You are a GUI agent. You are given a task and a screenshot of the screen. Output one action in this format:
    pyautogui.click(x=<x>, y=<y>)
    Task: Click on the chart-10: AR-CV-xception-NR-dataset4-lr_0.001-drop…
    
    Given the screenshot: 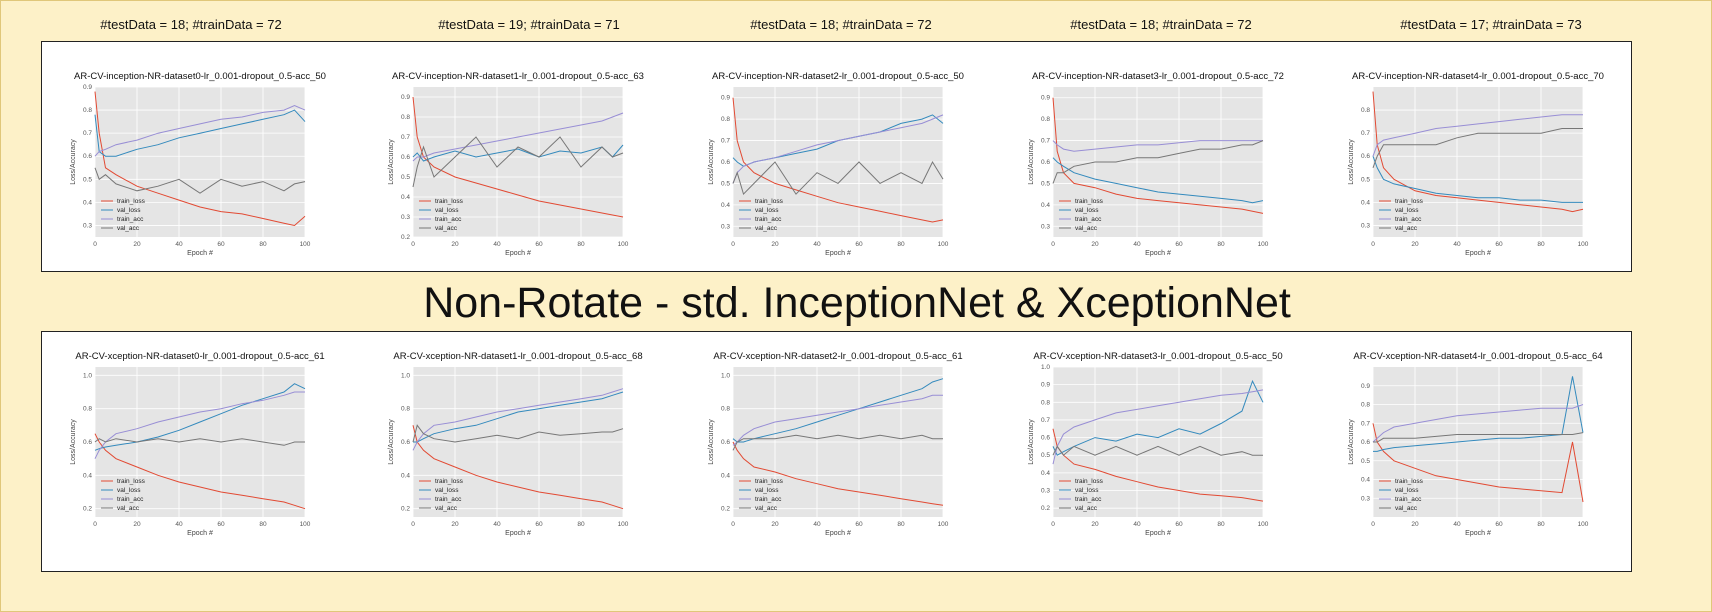 What is the action you would take?
    pyautogui.click(x=1475, y=444)
    